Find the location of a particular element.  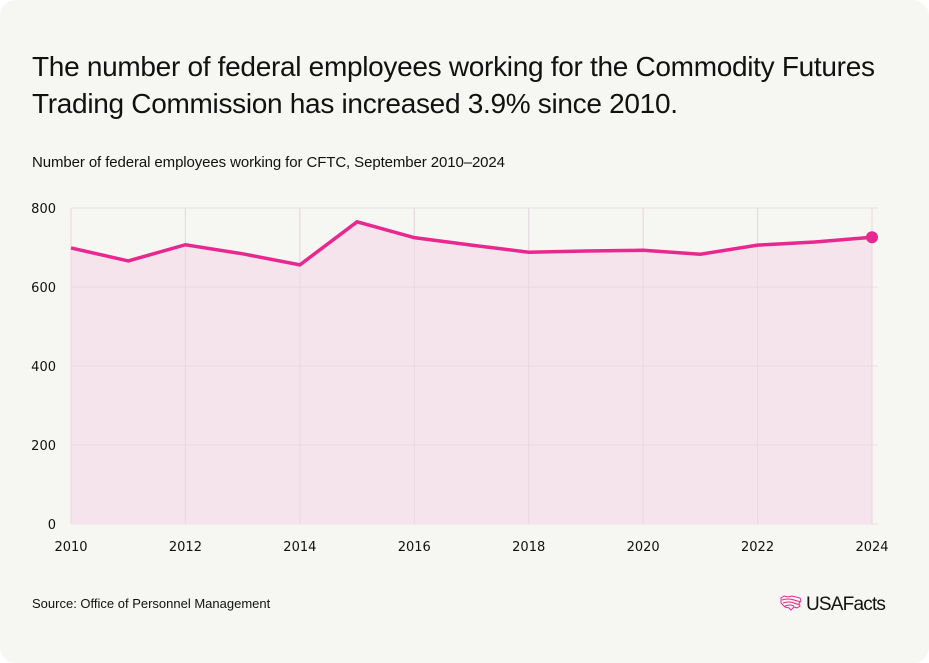

y-tick-label: 800 is located at coordinates (43, 209).